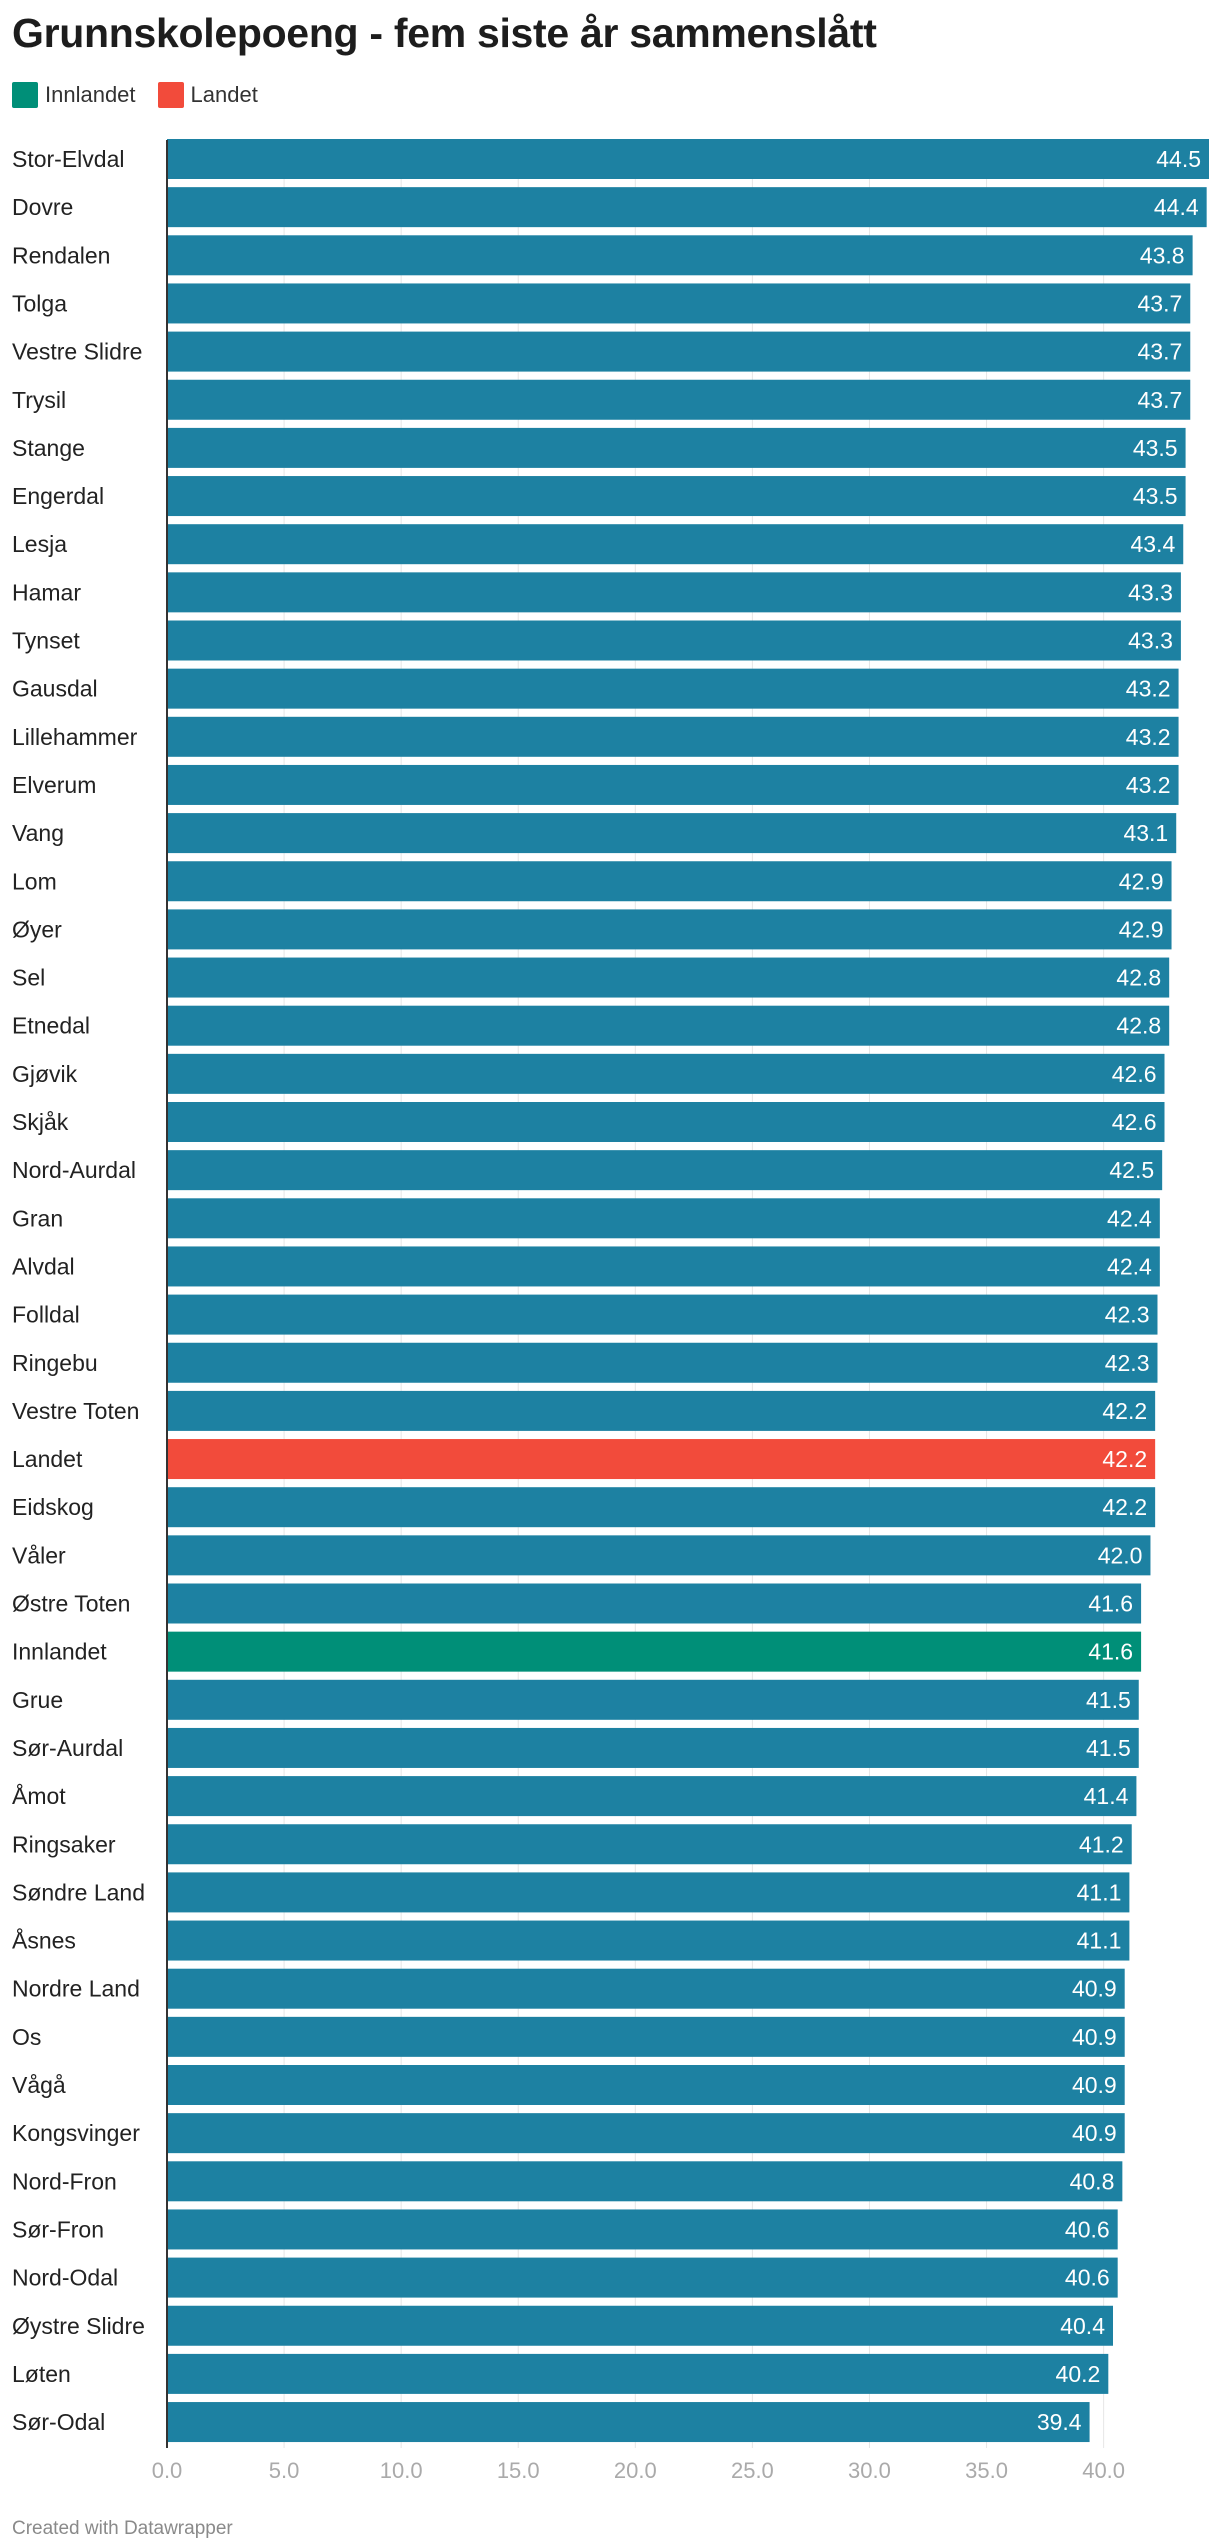 This screenshot has height=2548, width=1220. Describe the element at coordinates (53, 1507) in the screenshot. I see `category-label: Eidskog` at that location.